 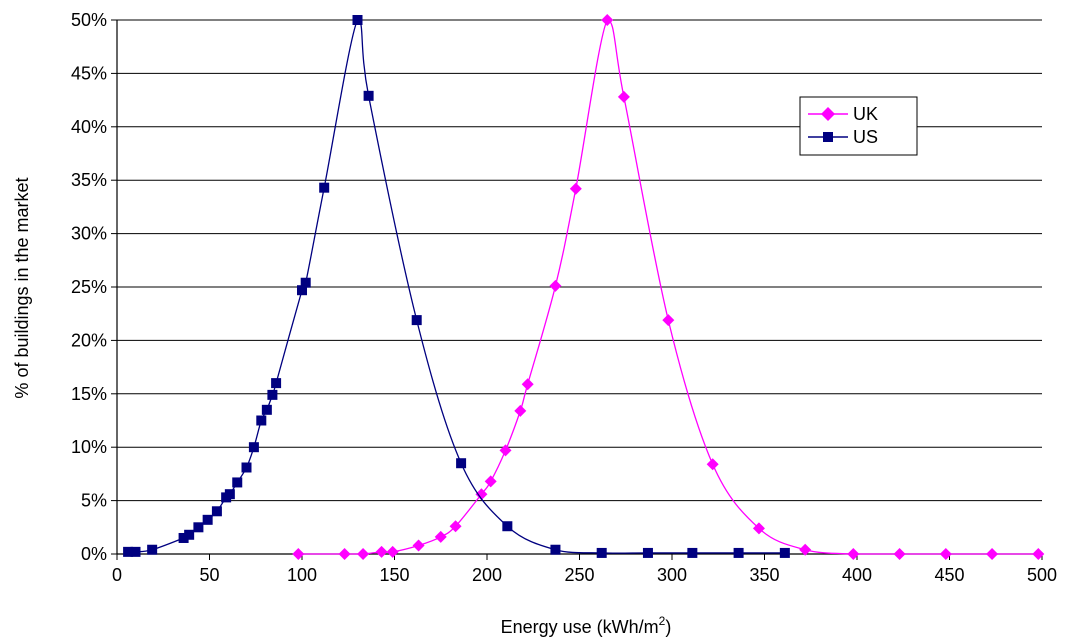 I want to click on x-tick-label: 100, so click(x=302, y=575).